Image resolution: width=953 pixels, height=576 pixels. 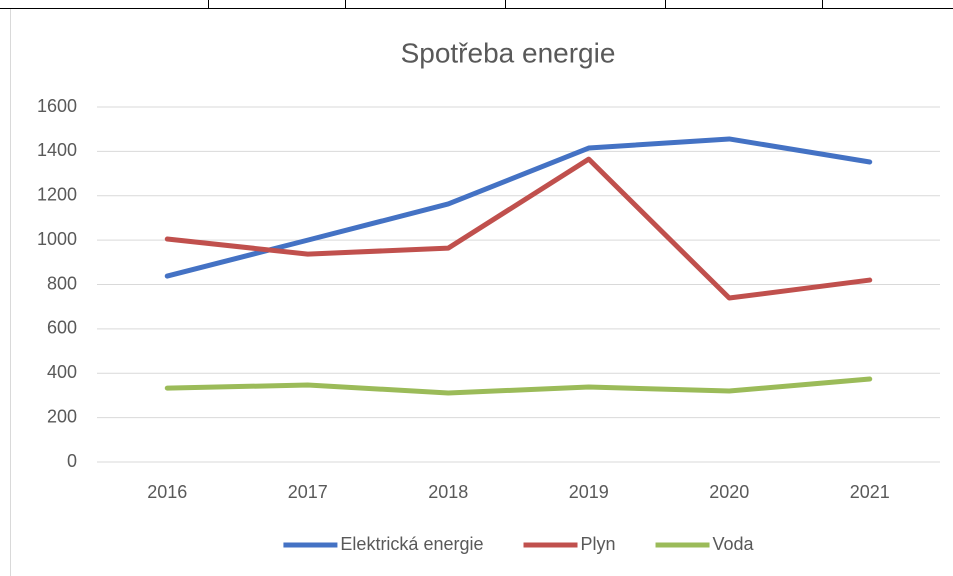 I want to click on chart-title: Spotřeba energie, so click(x=508, y=52).